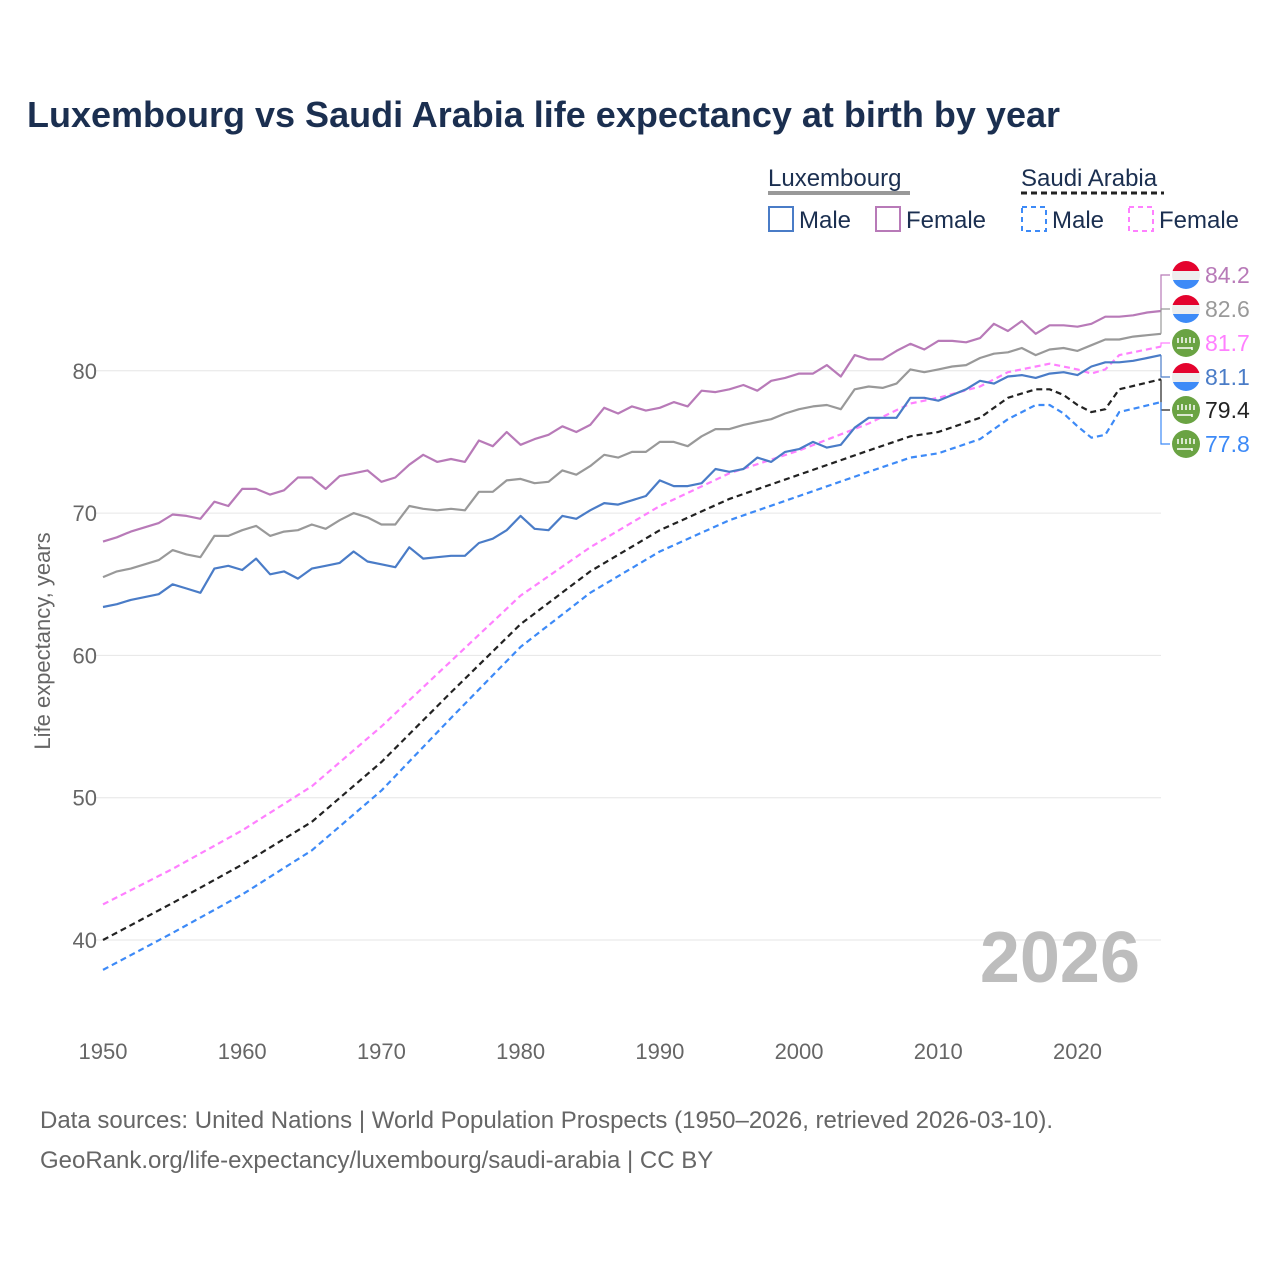 This screenshot has width=1280, height=1280. What do you see at coordinates (659, 1051) in the screenshot?
I see `x-tick-label: 1990` at bounding box center [659, 1051].